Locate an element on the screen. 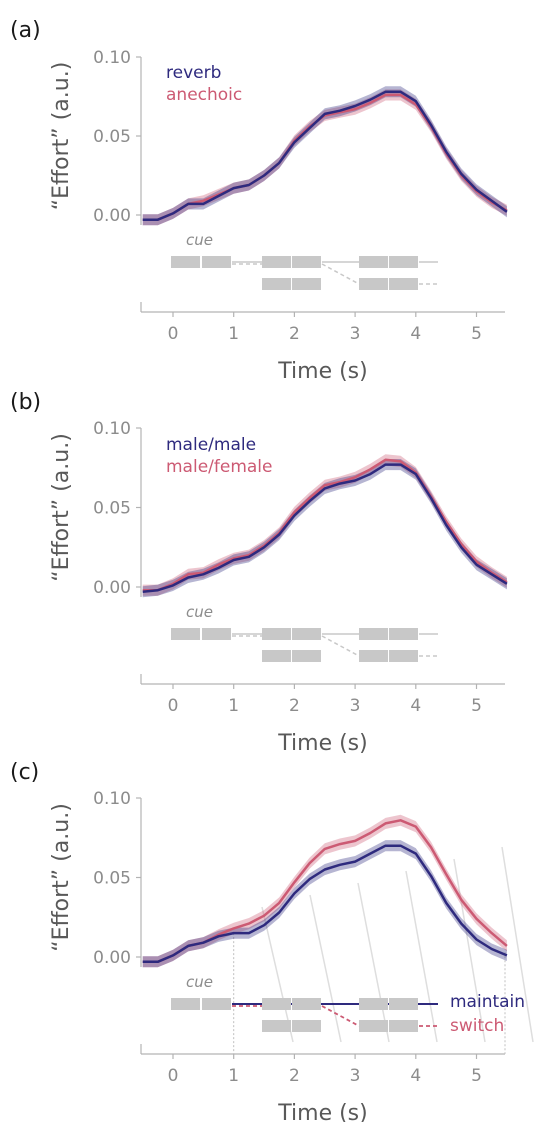 The image size is (537, 1122). confidence-band-anechoic is located at coordinates (324, 157).